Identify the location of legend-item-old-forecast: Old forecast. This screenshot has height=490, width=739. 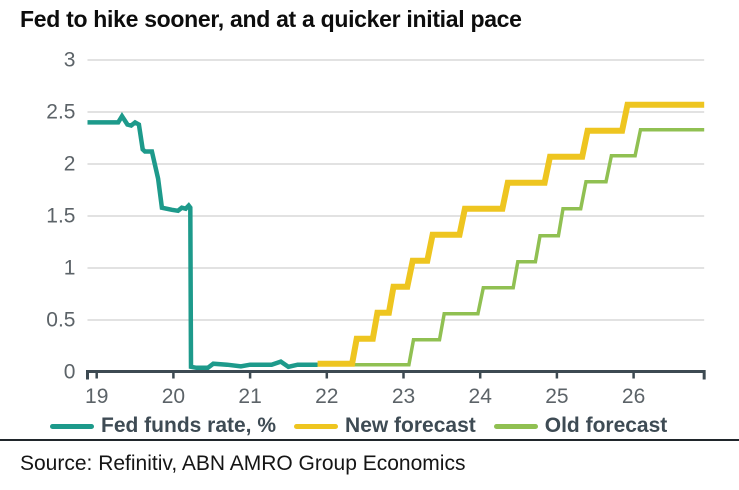
(580, 426).